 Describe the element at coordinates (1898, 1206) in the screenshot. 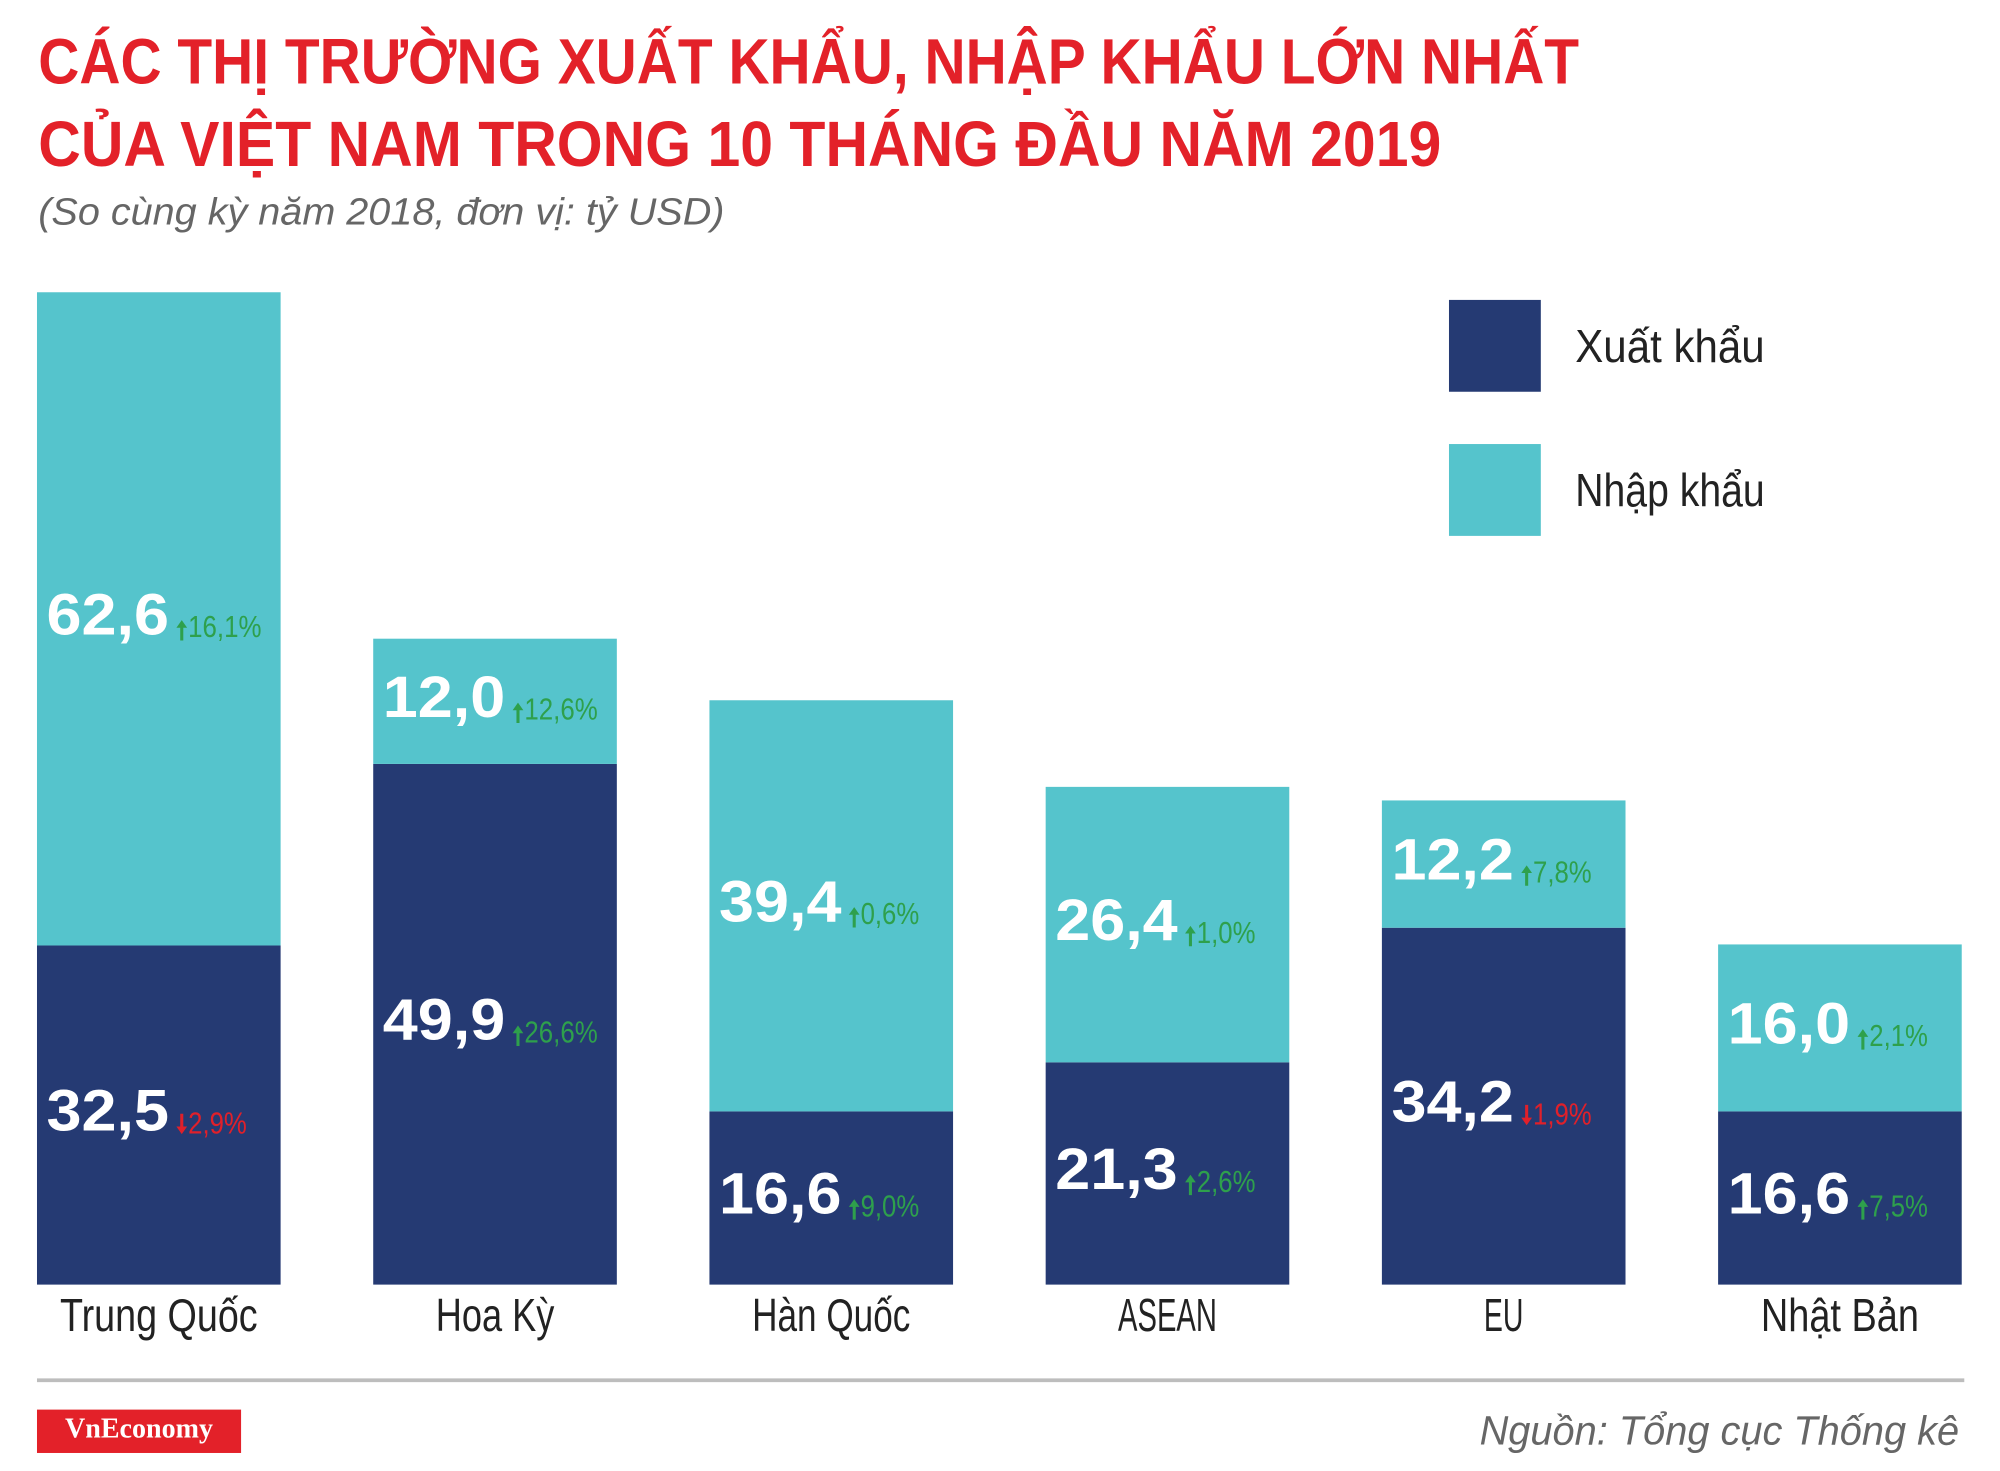

I see `growth-label: 7,5%` at that location.